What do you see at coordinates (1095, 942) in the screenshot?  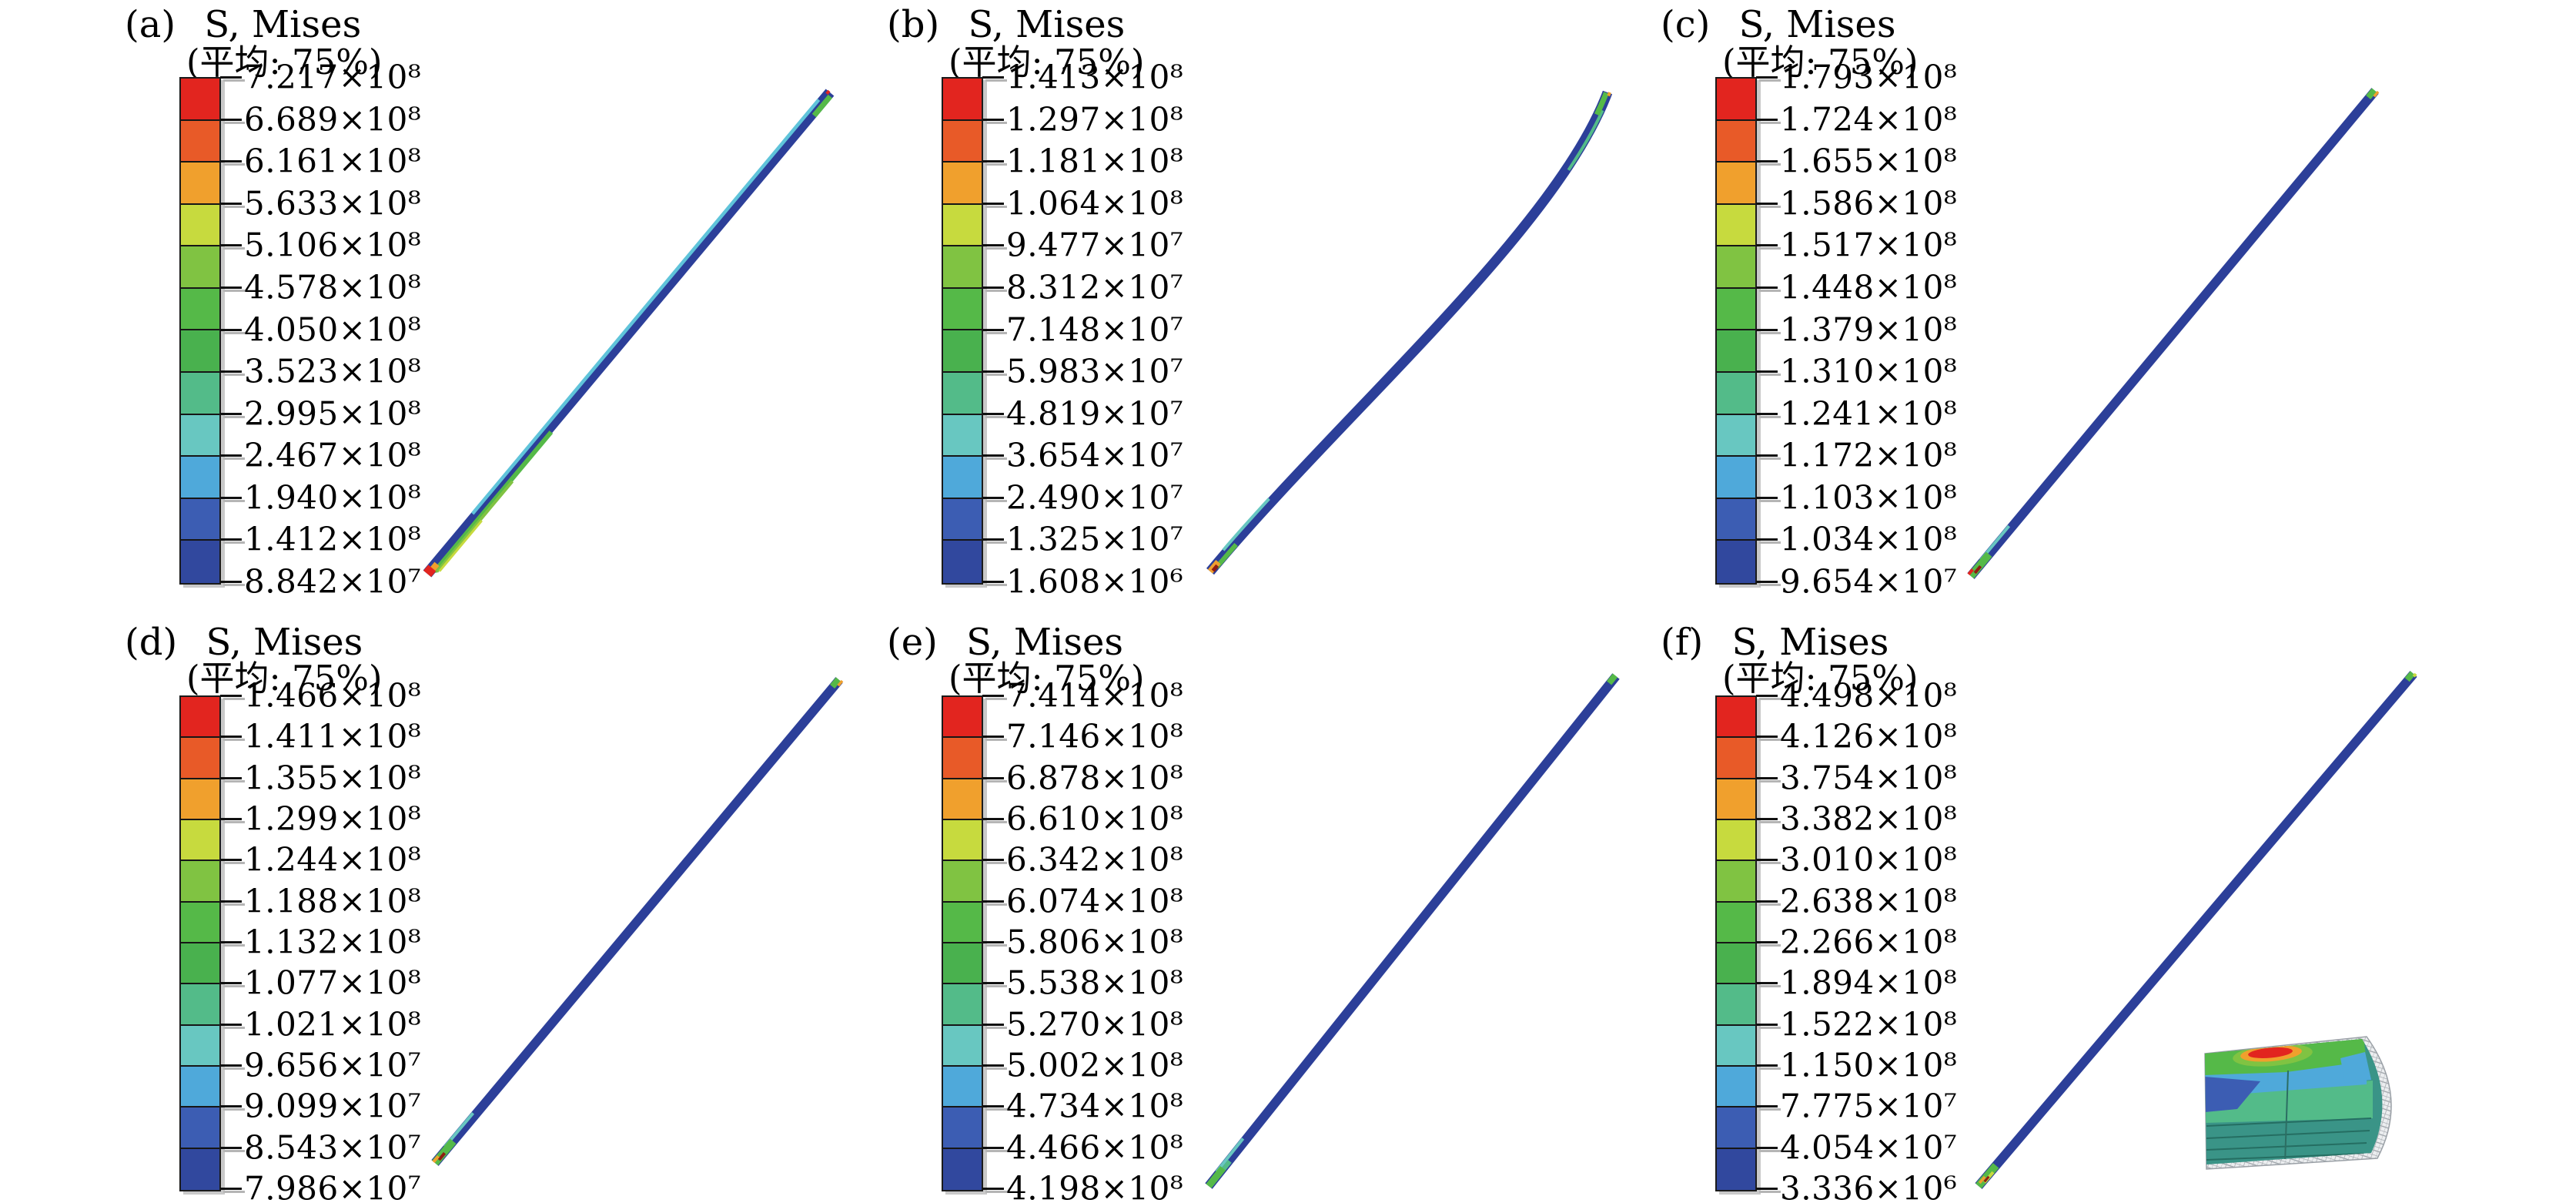 I see `legend-value: 5.806×10⁸` at bounding box center [1095, 942].